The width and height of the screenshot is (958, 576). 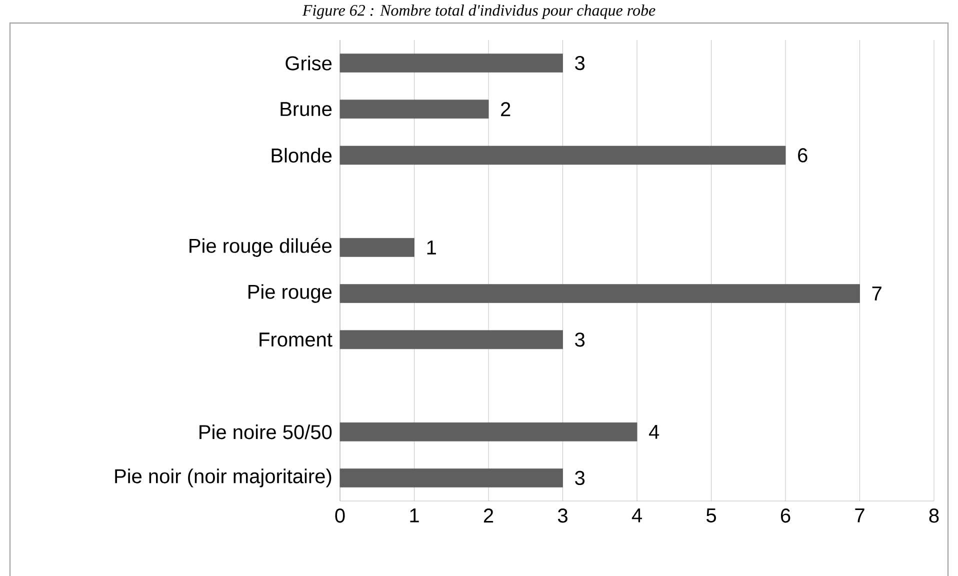 What do you see at coordinates (414, 515) in the screenshot?
I see `x-tick-label: 1` at bounding box center [414, 515].